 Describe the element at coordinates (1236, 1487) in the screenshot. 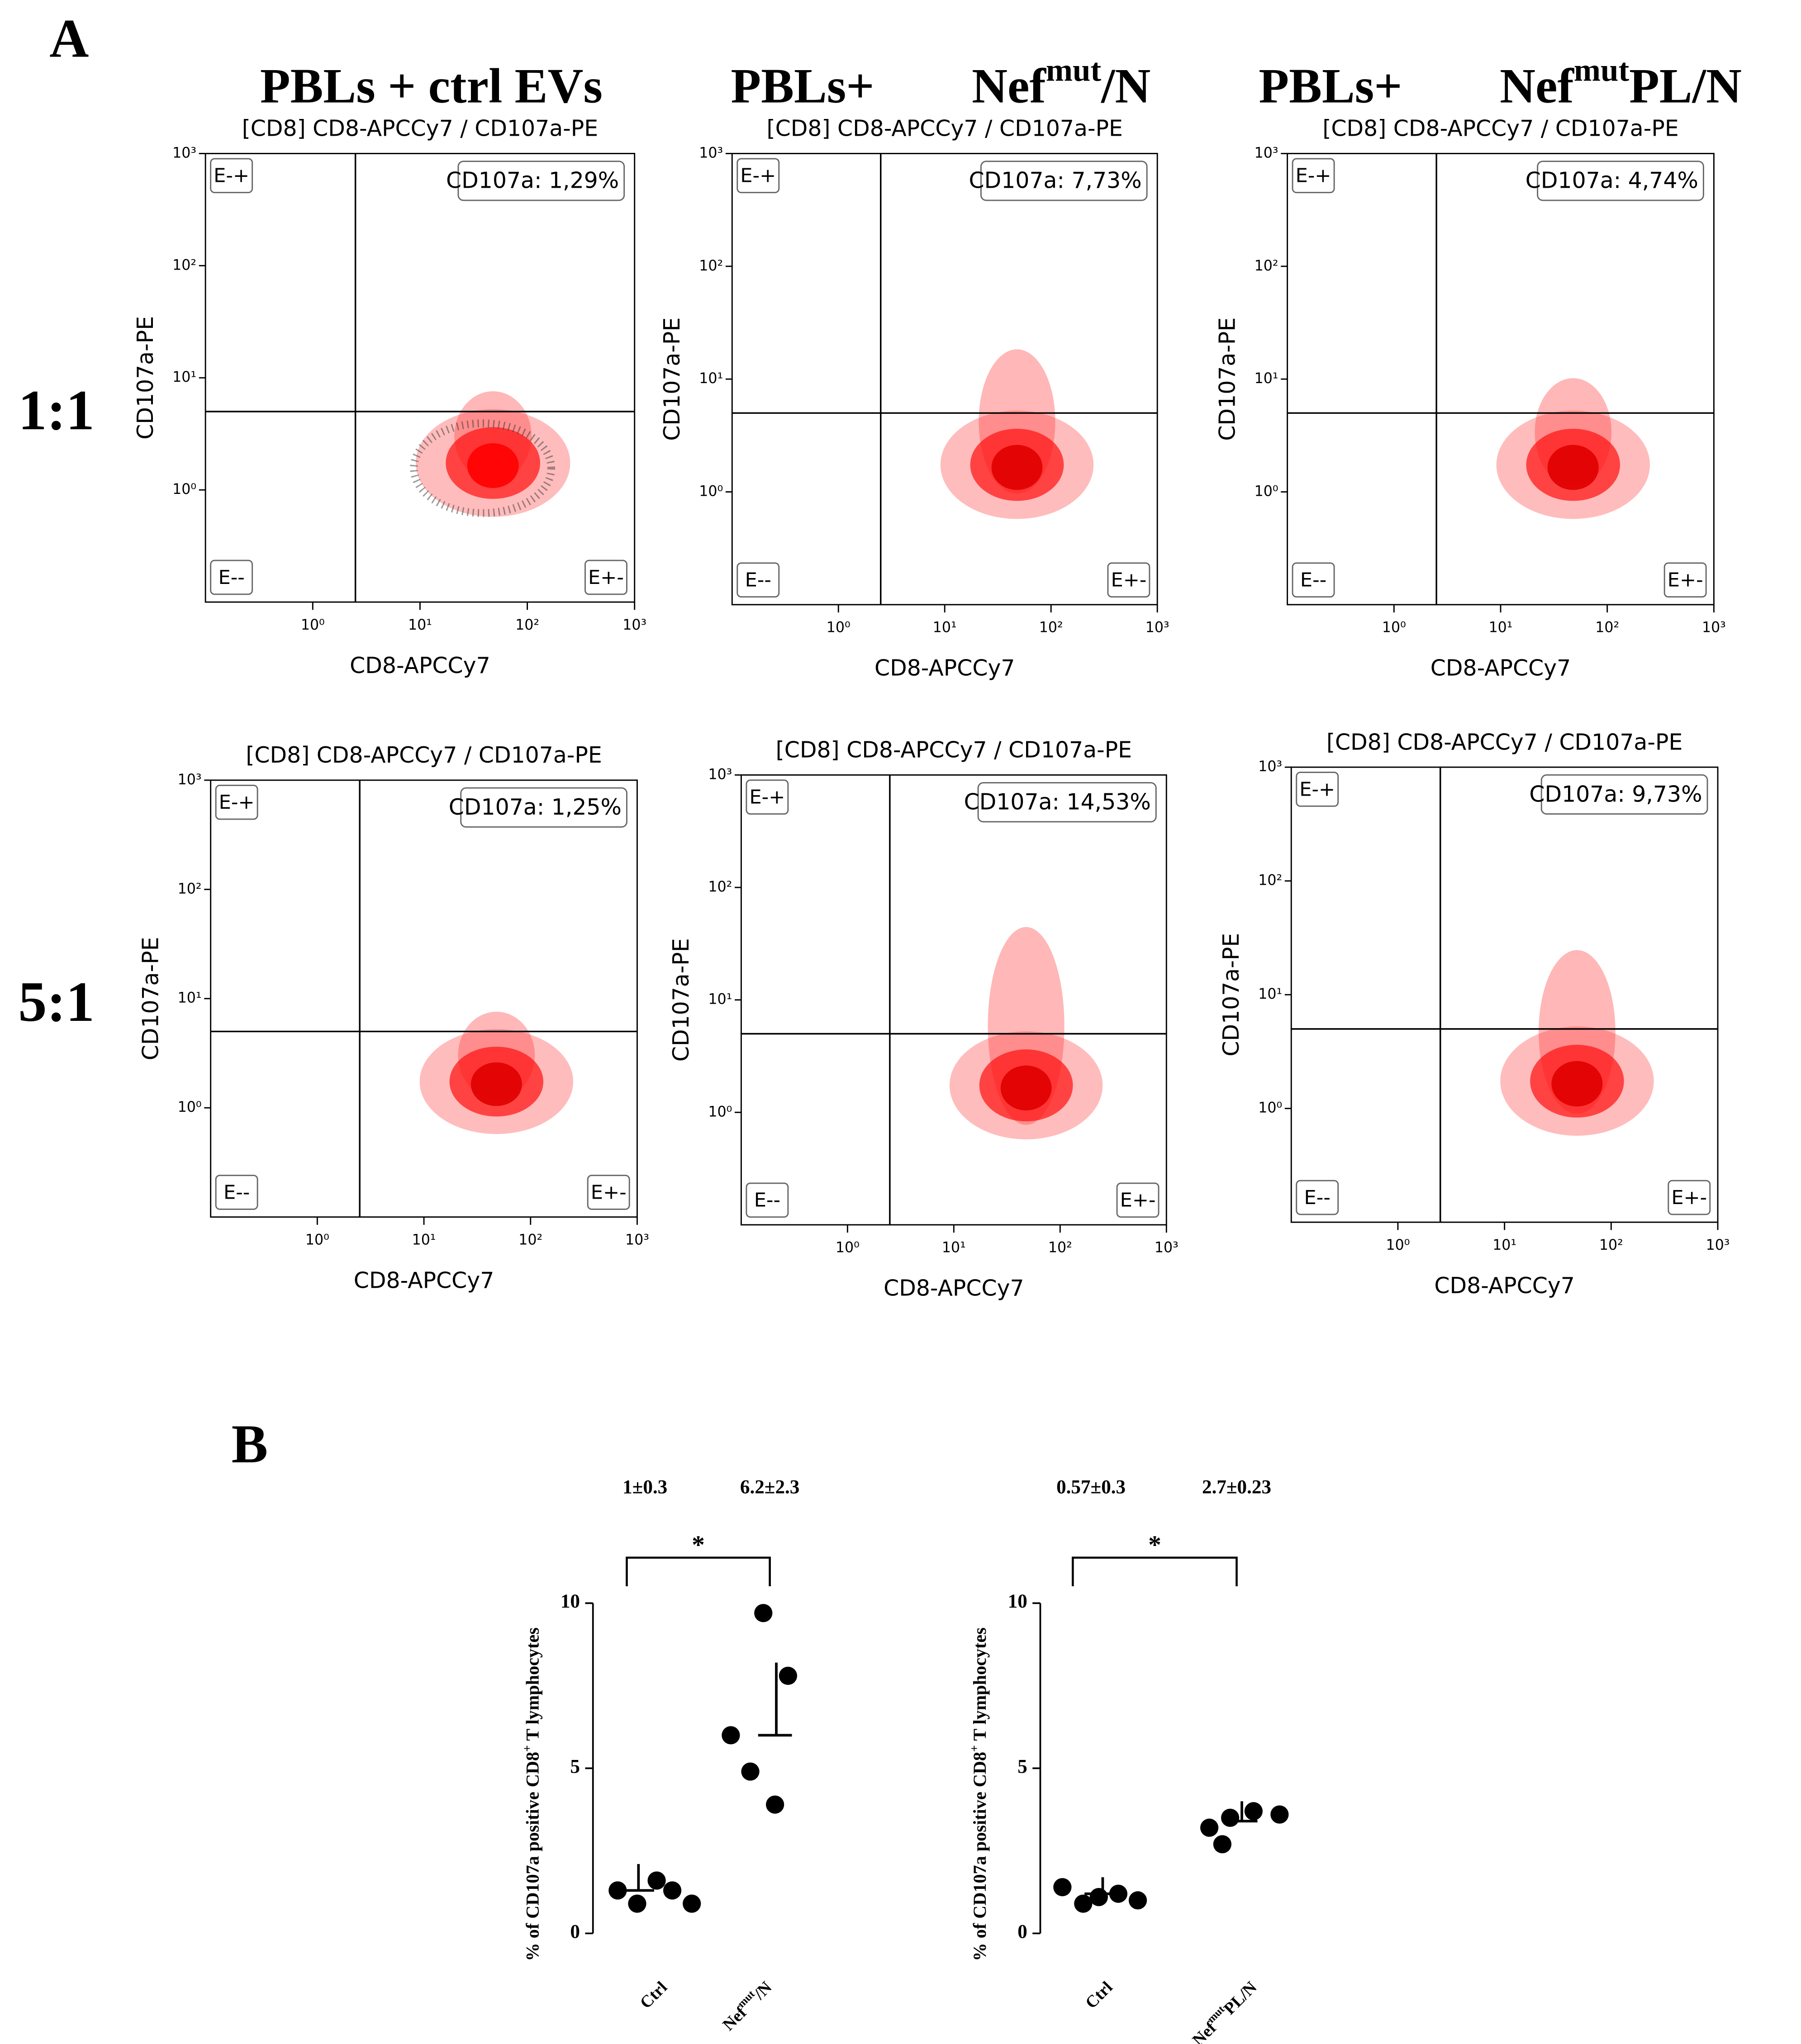

I see `annotation: 2.7±0.23` at that location.